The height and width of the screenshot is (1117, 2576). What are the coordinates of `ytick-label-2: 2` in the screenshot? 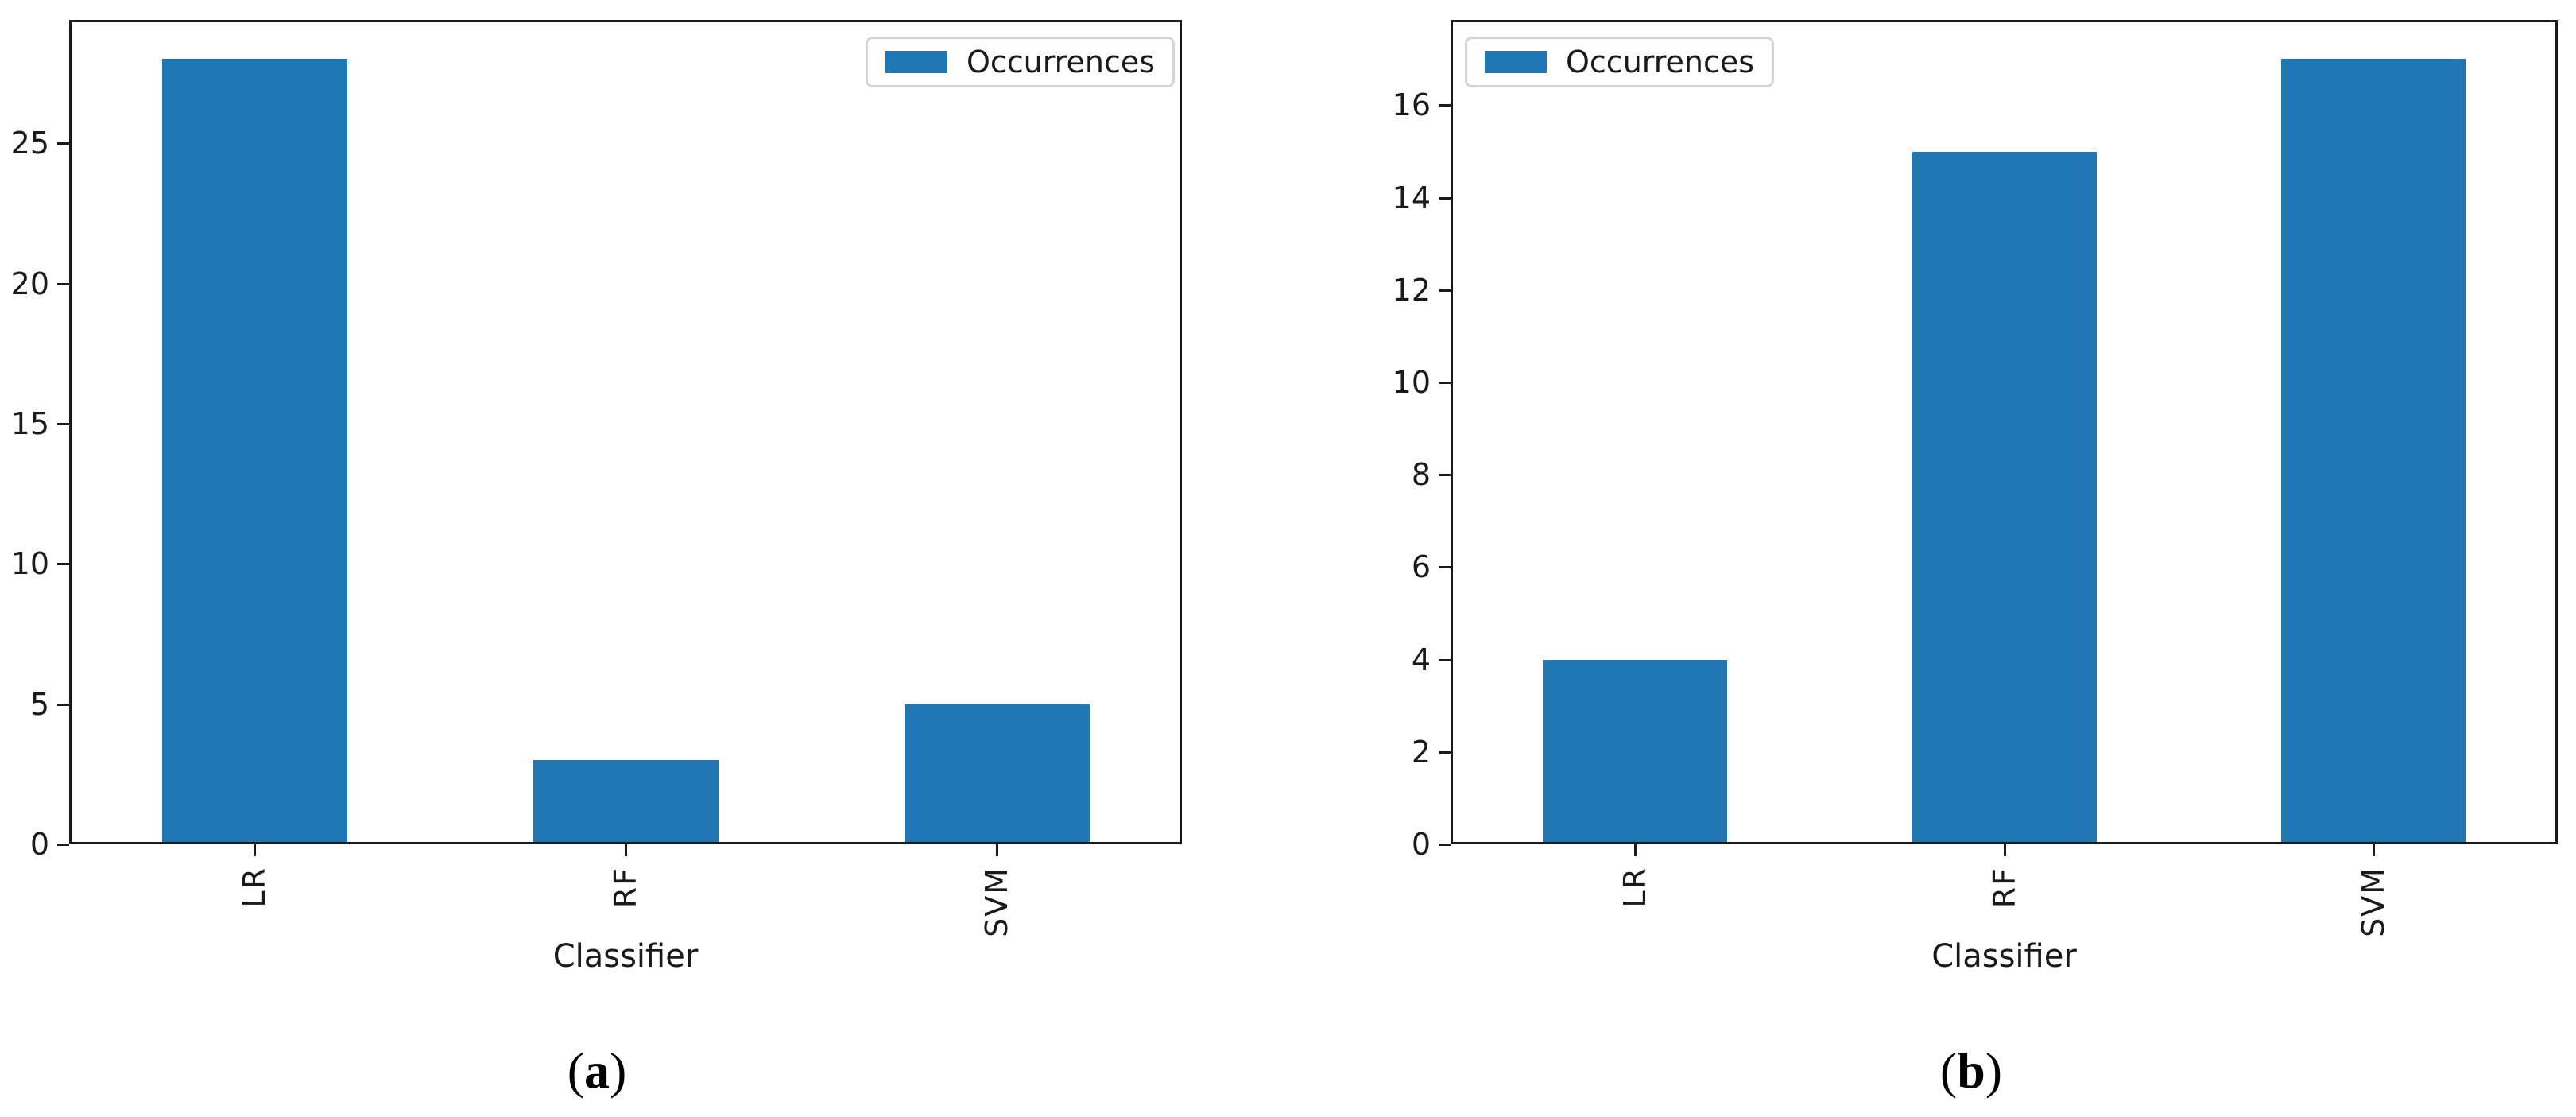 It's located at (1421, 752).